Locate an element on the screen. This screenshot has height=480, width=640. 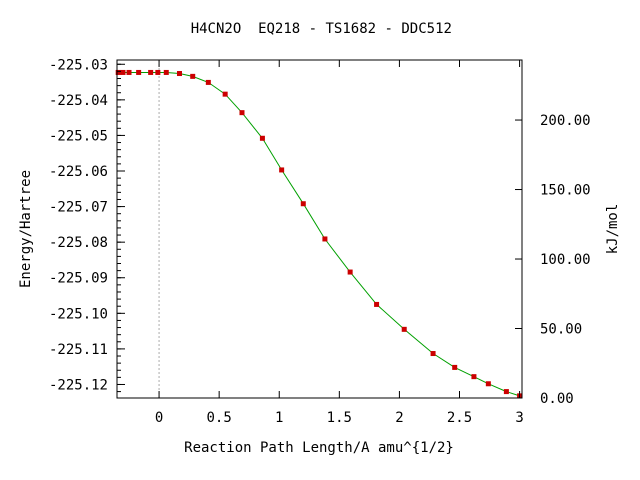
y2-tick-label: 100.00 is located at coordinates (565, 260).